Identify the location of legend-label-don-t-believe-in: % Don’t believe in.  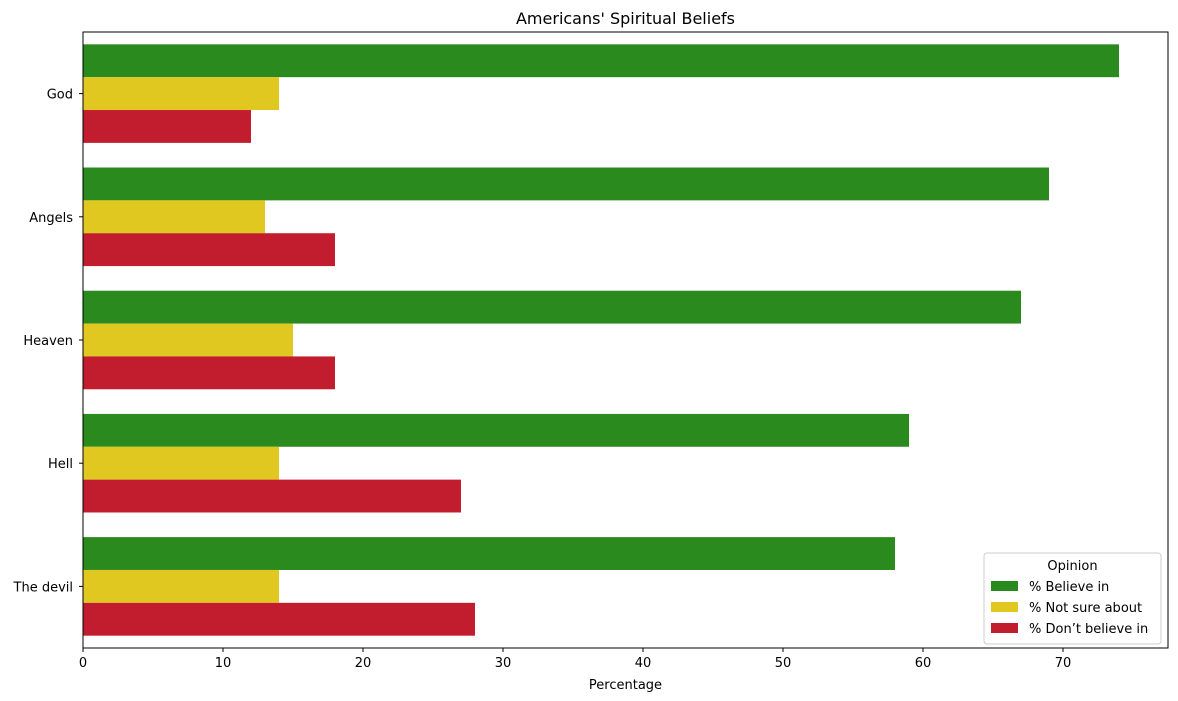
(1088, 629).